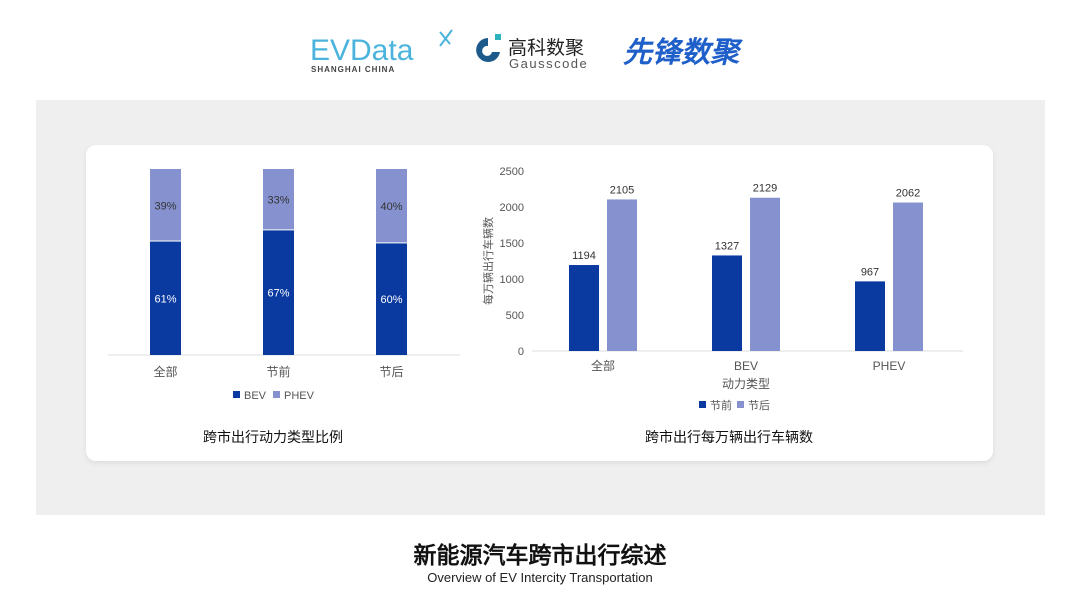 This screenshot has width=1080, height=608. I want to click on data-label-bev: 60%, so click(391, 300).